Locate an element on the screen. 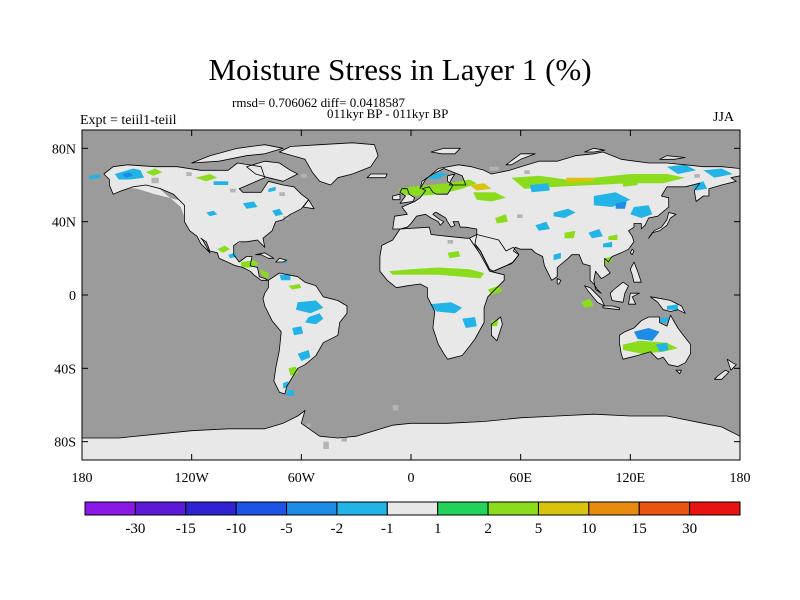 This screenshot has height=600, width=800. landmass-arctic-islands is located at coordinates (237, 153).